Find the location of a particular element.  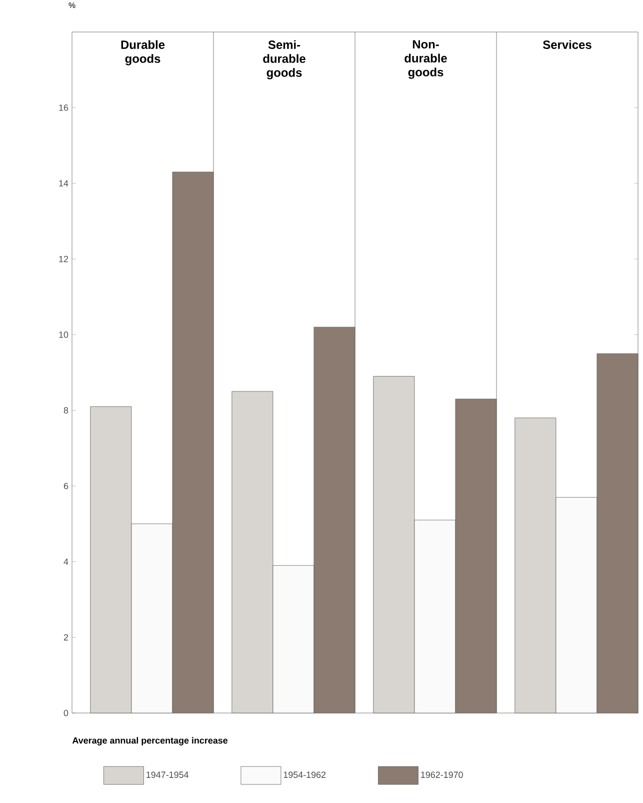

legend-label: 1962-1970 is located at coordinates (442, 775).